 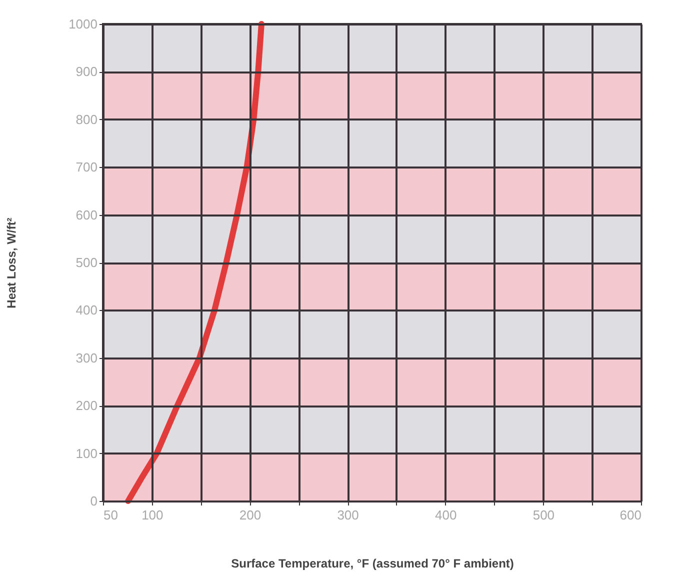 I want to click on y-tick-label: 800, so click(x=87, y=119).